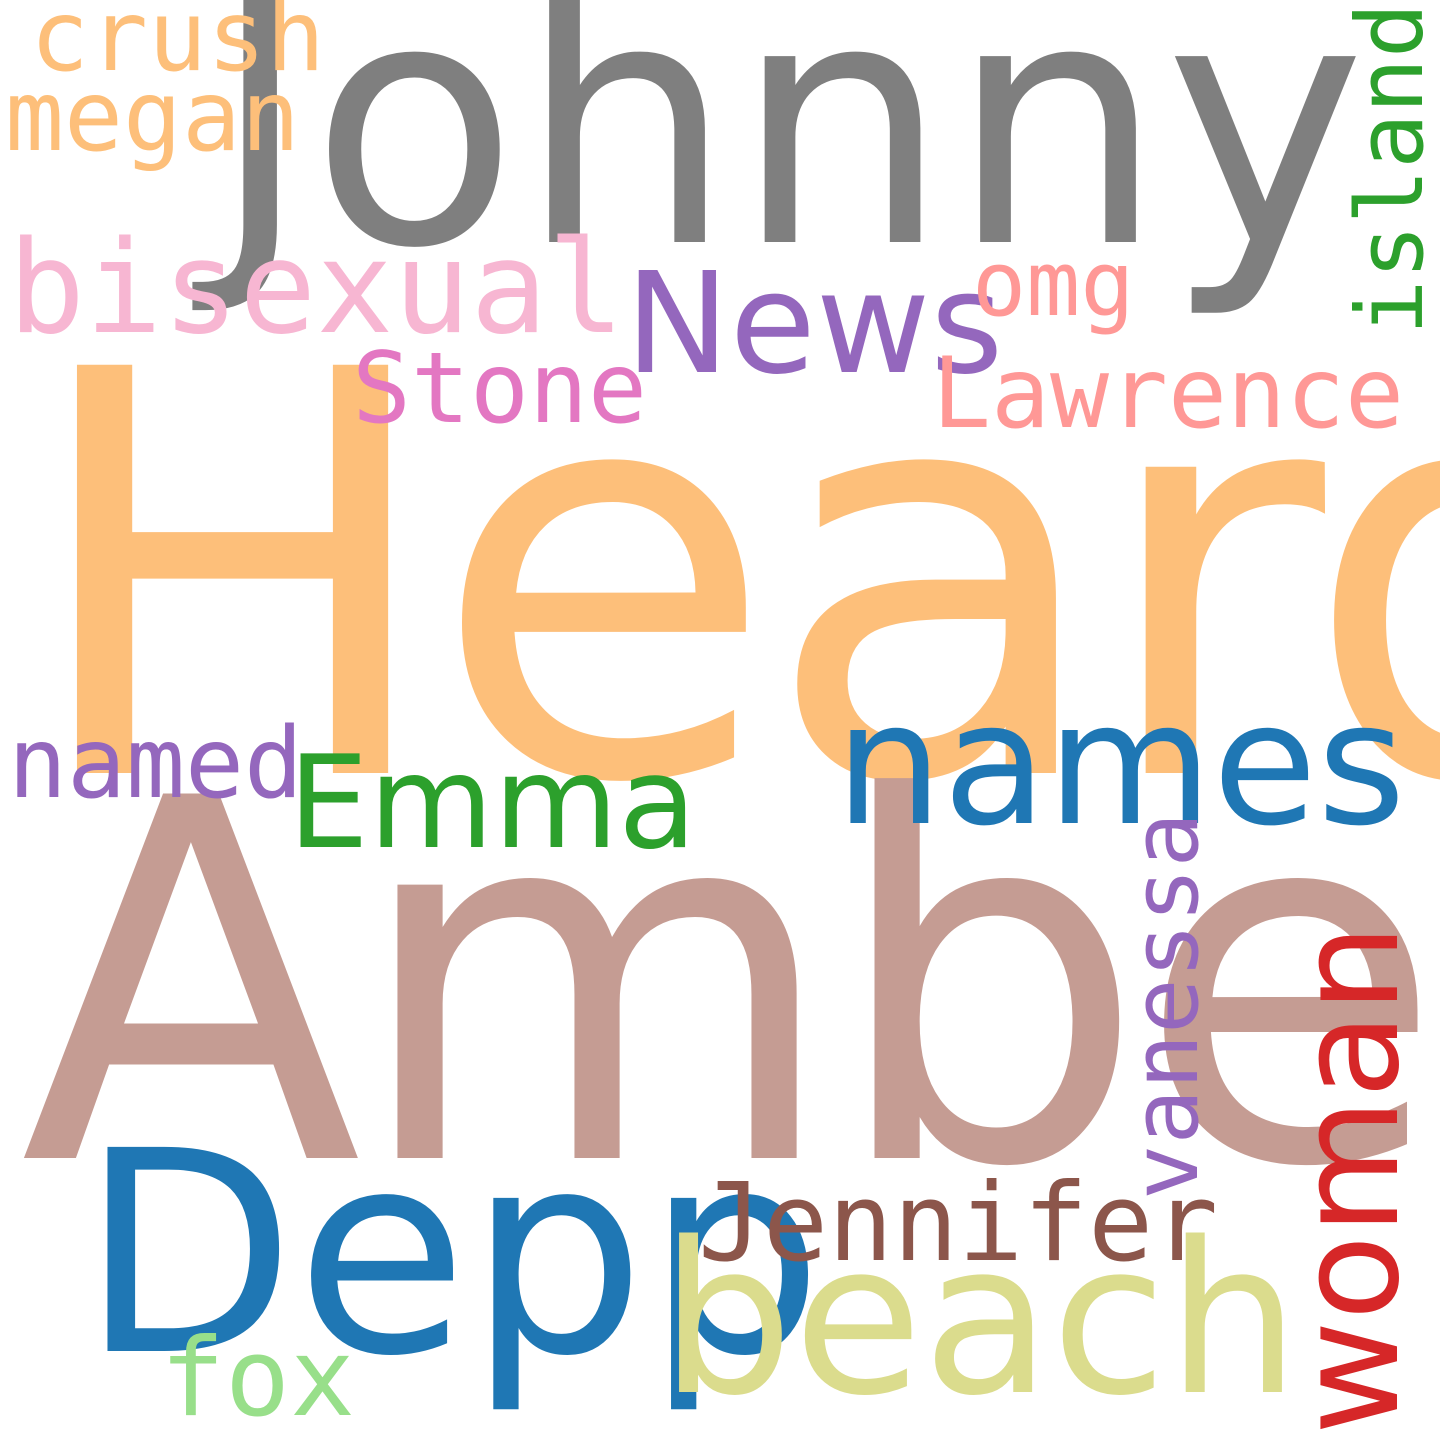 This screenshot has width=1440, height=1440. I want to click on word-lawrence: Lawrence, so click(1168, 394).